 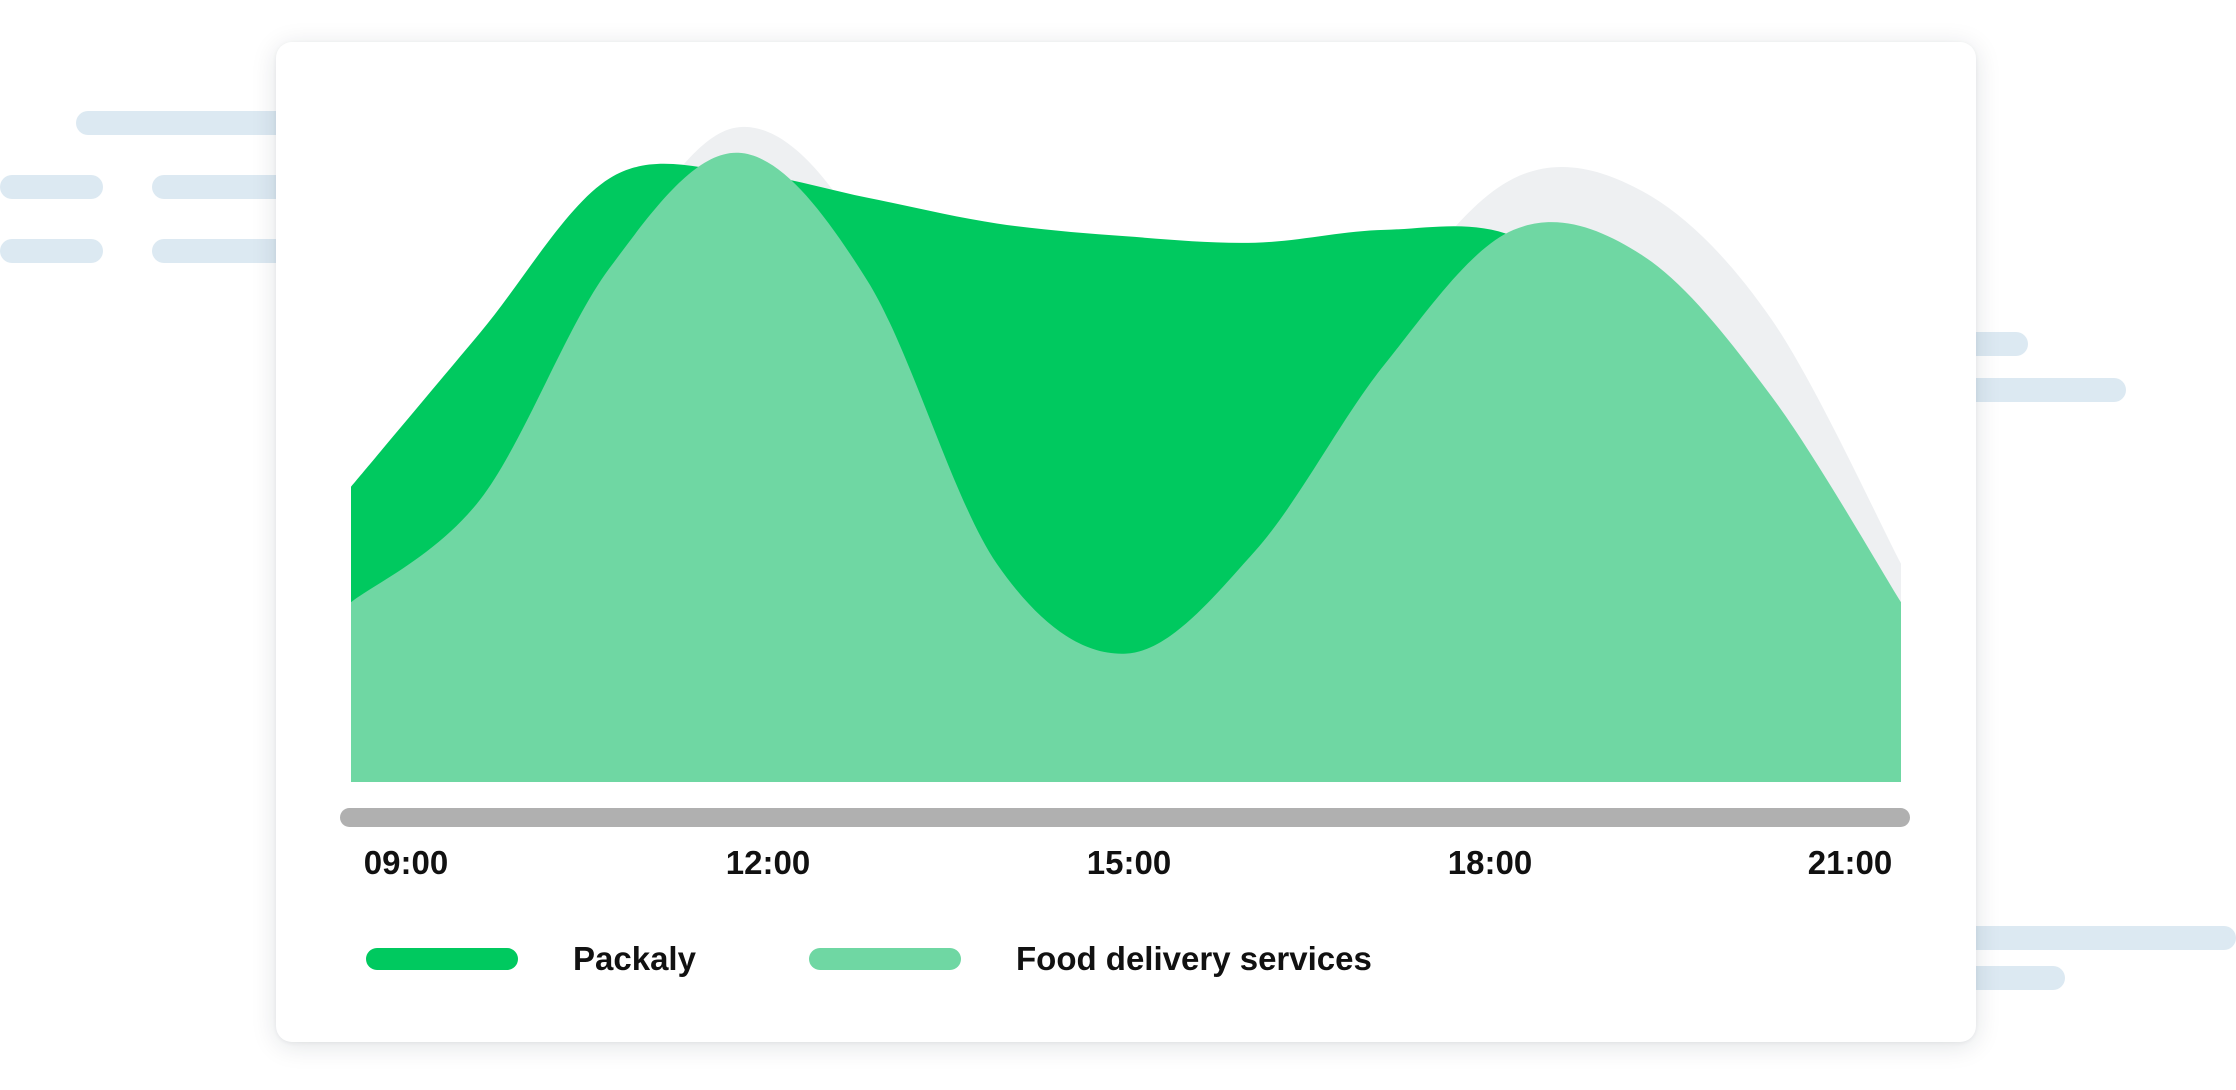 I want to click on legend-label-packaly: Packaly, so click(x=634, y=958).